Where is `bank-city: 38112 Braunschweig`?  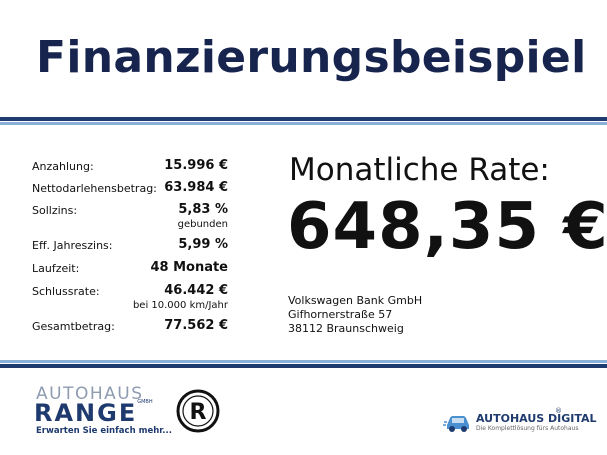 bank-city: 38112 Braunschweig is located at coordinates (346, 328).